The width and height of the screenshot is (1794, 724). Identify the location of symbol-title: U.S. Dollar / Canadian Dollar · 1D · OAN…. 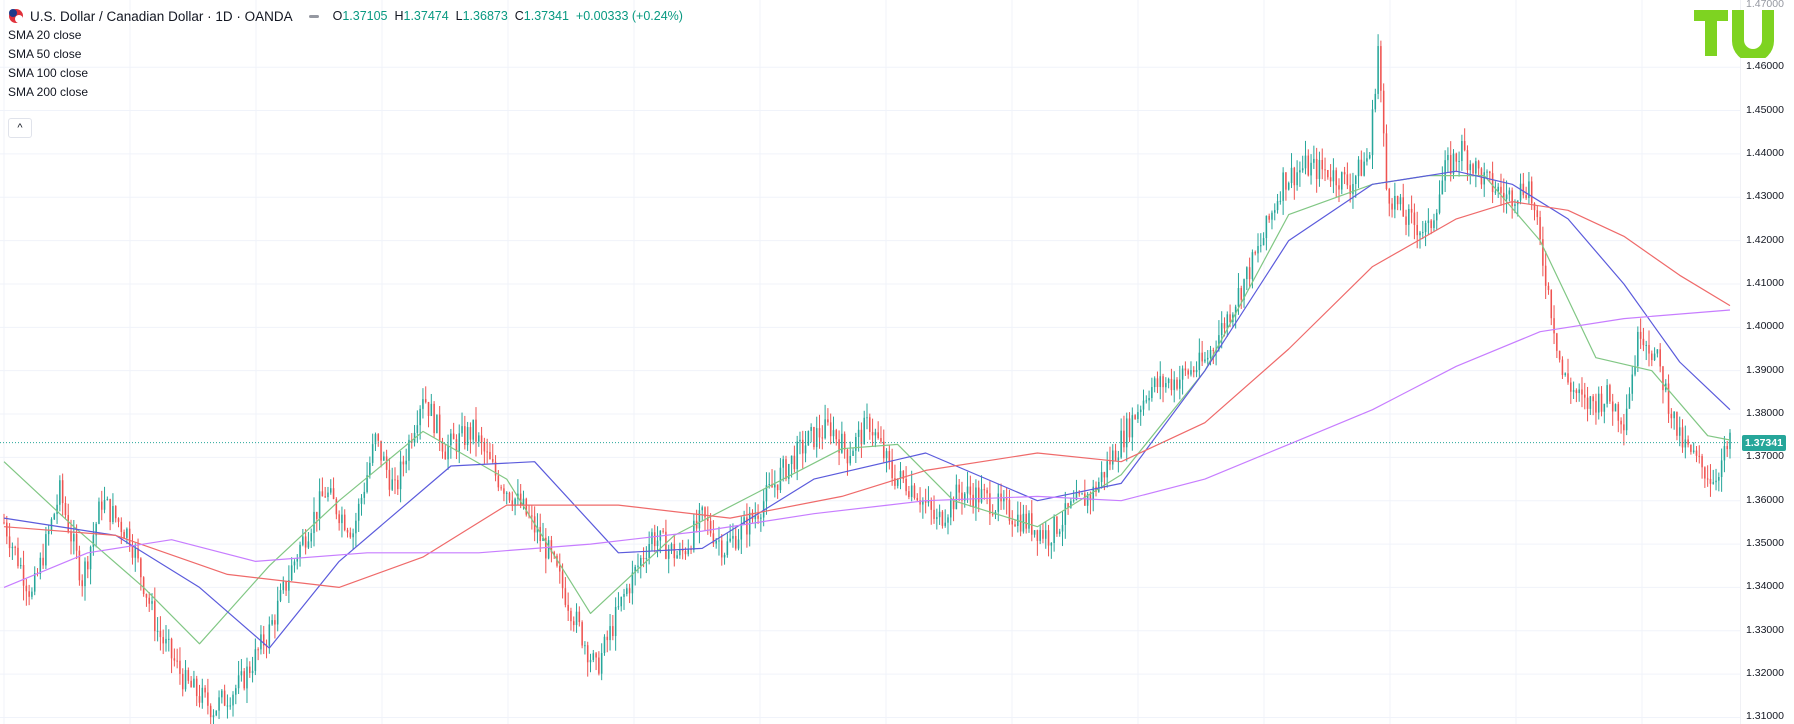
(161, 16).